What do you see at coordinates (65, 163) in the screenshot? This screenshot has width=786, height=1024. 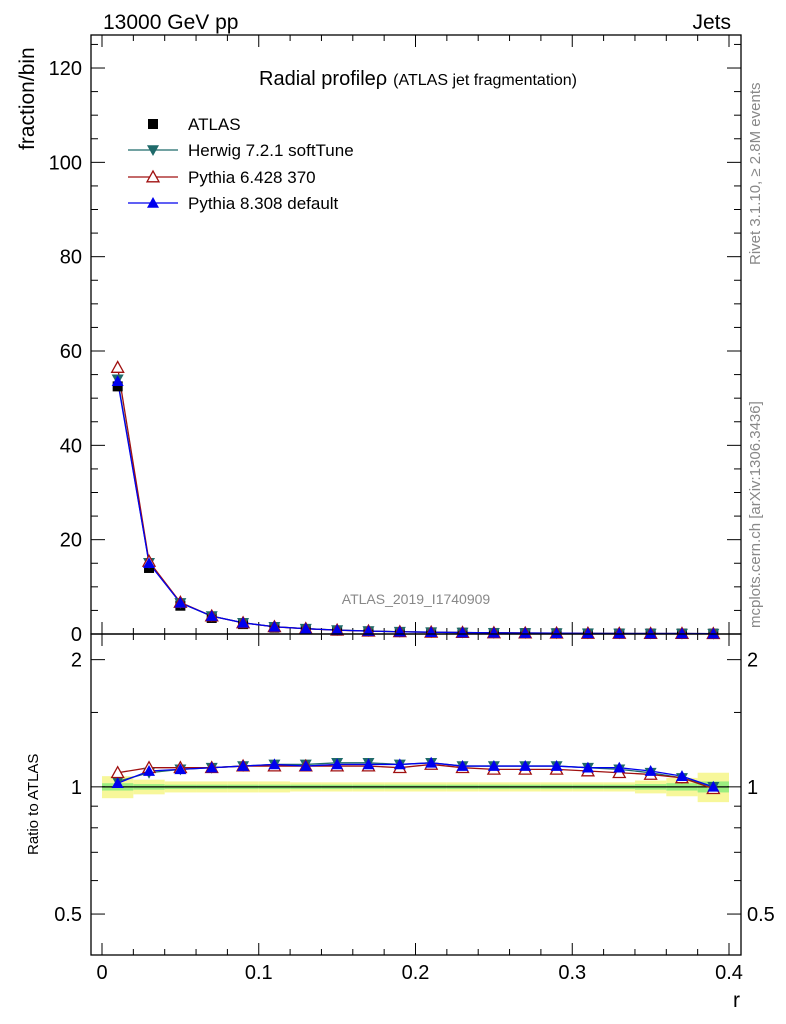 I see `main-y-tick-label: 100` at bounding box center [65, 163].